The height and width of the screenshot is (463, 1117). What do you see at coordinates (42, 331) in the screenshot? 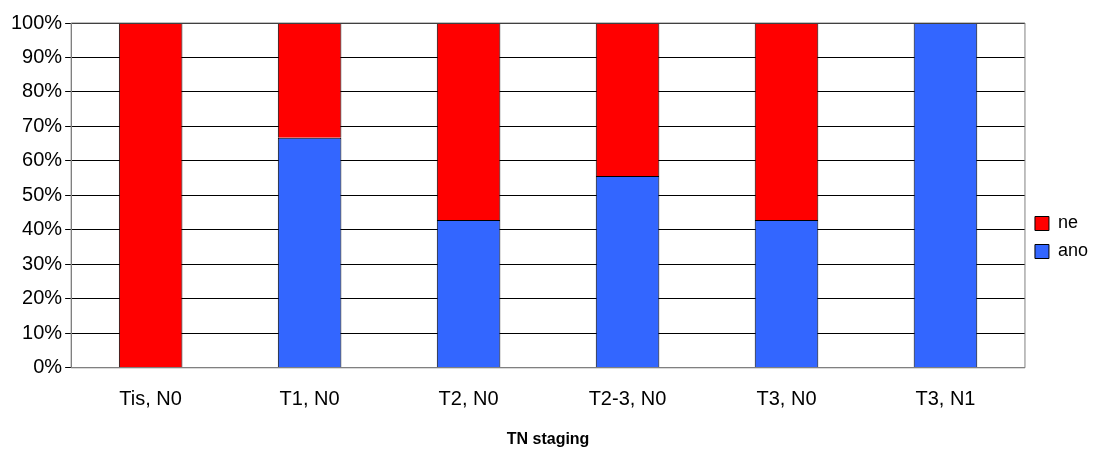
I see `y-tick-label: 10%` at bounding box center [42, 331].